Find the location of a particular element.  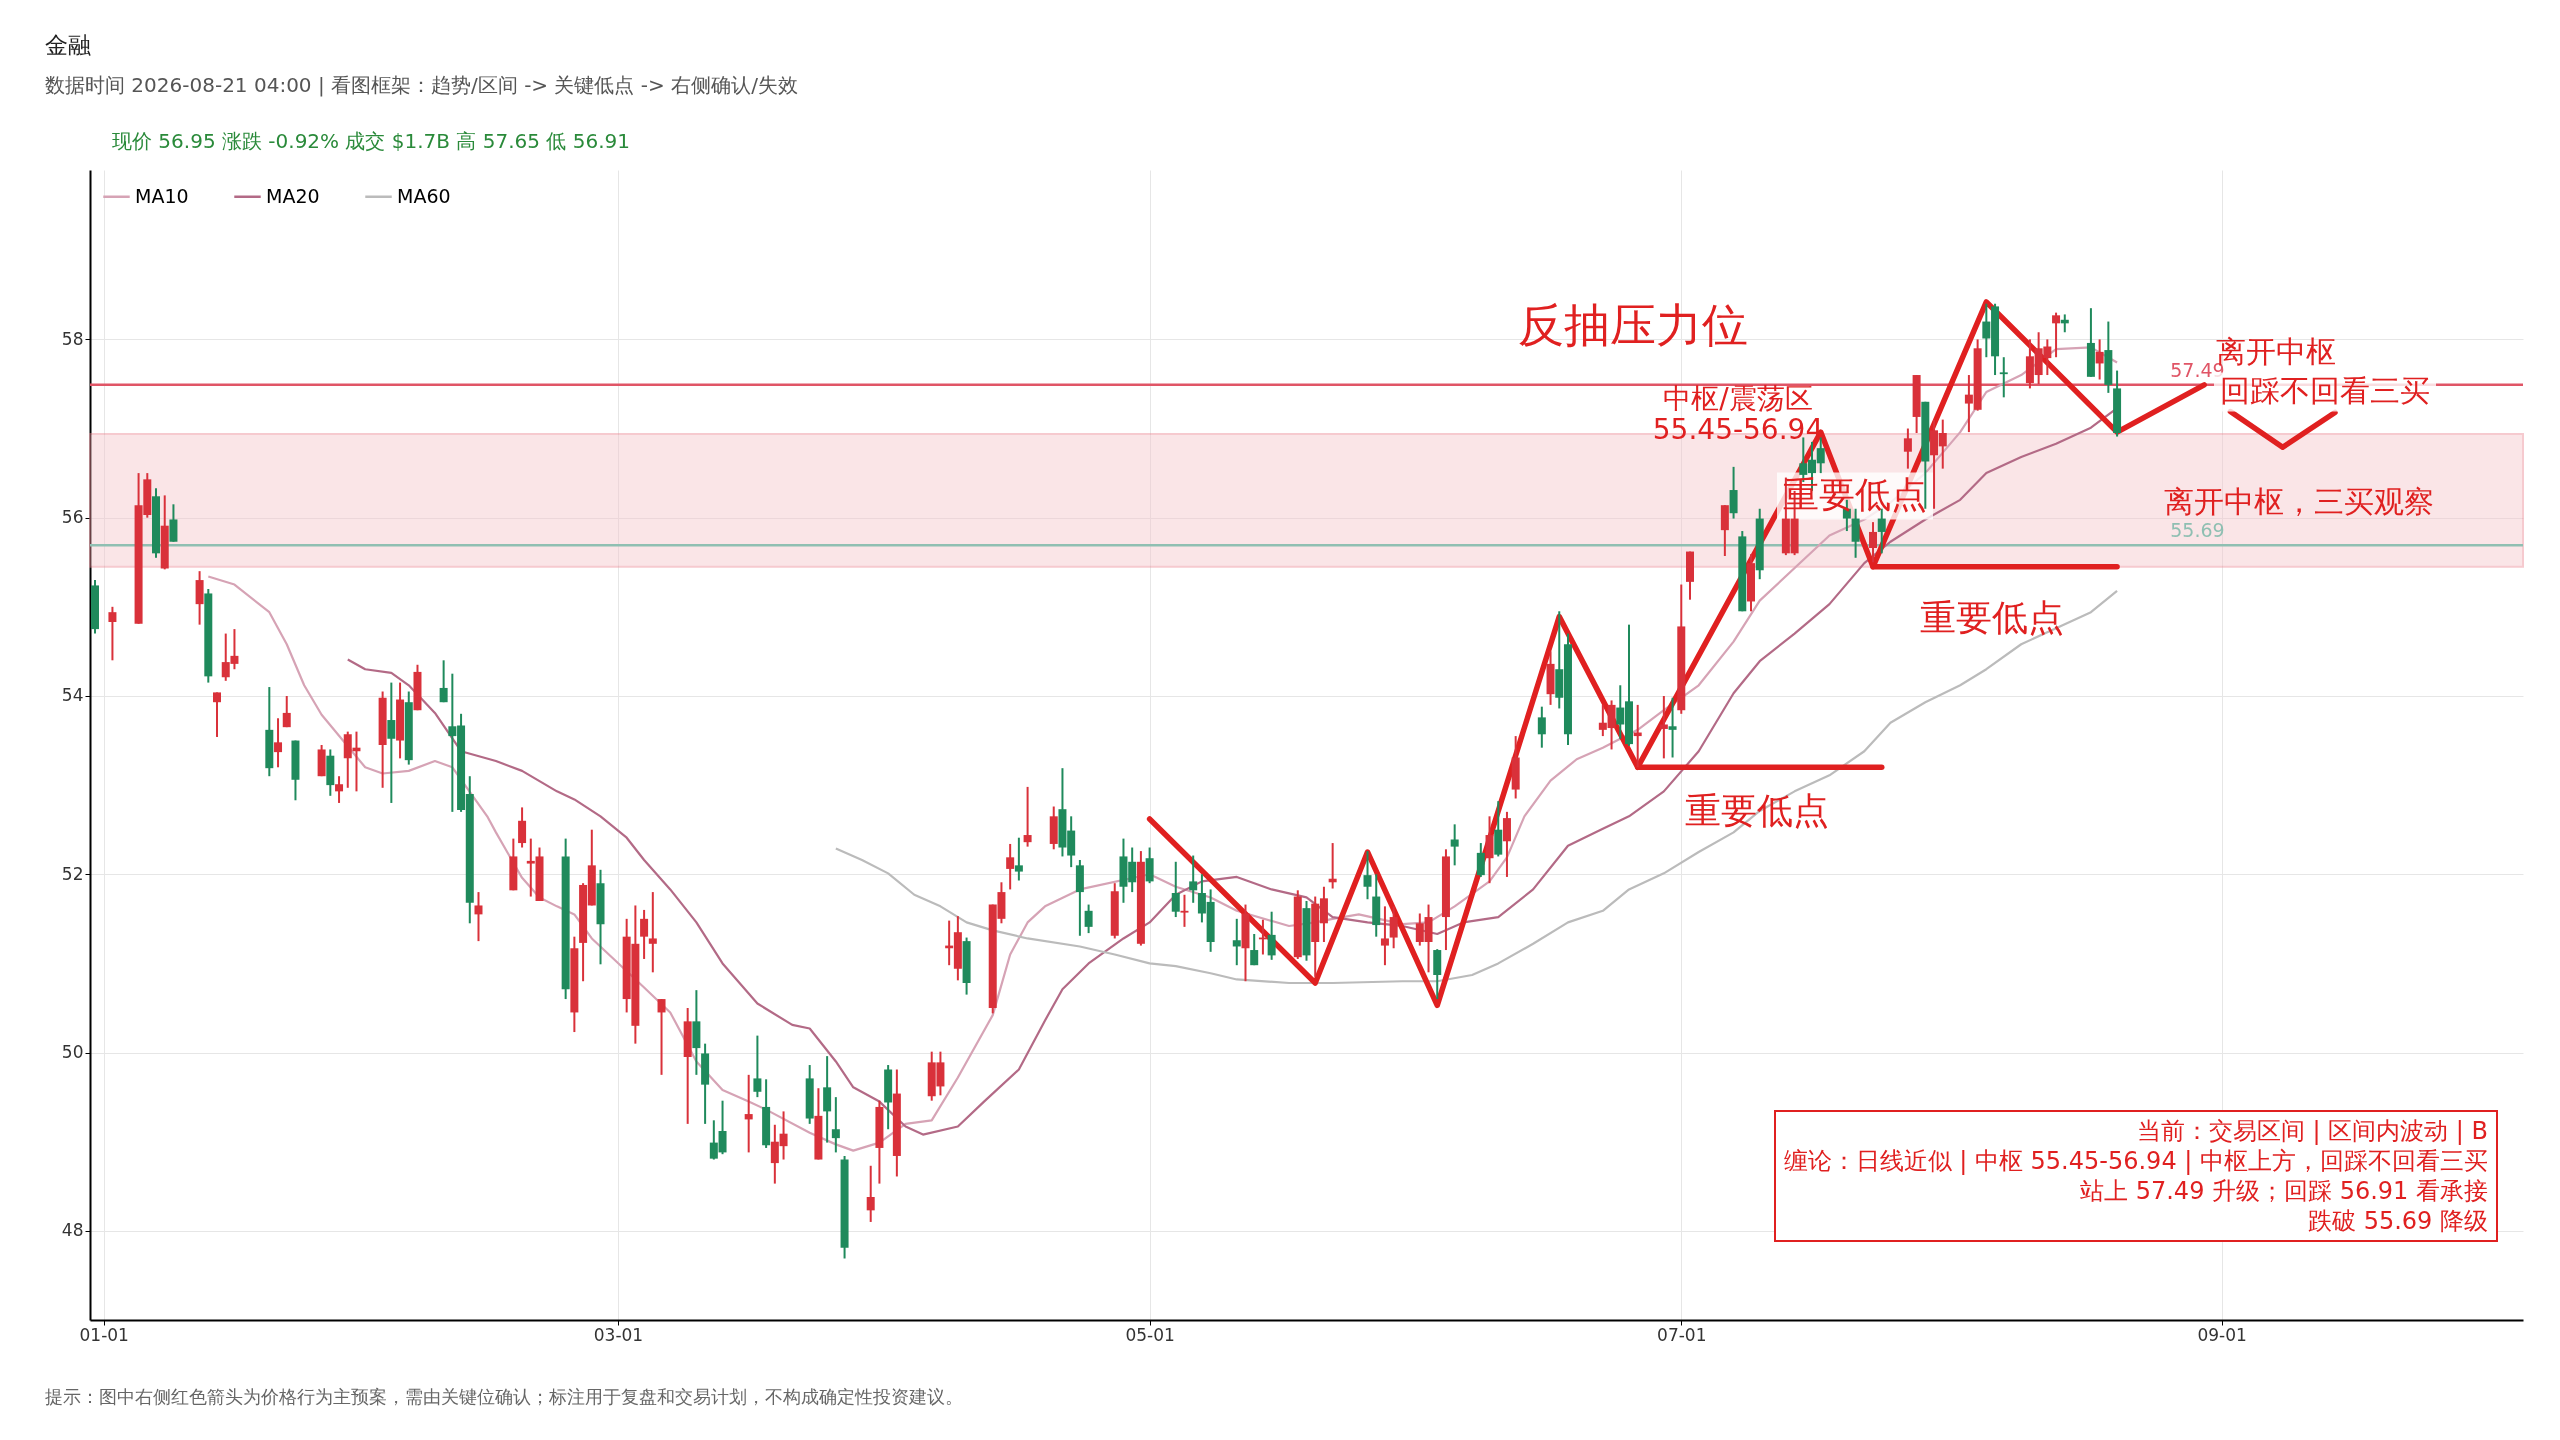

y-tick-label: 56 is located at coordinates (72, 517).